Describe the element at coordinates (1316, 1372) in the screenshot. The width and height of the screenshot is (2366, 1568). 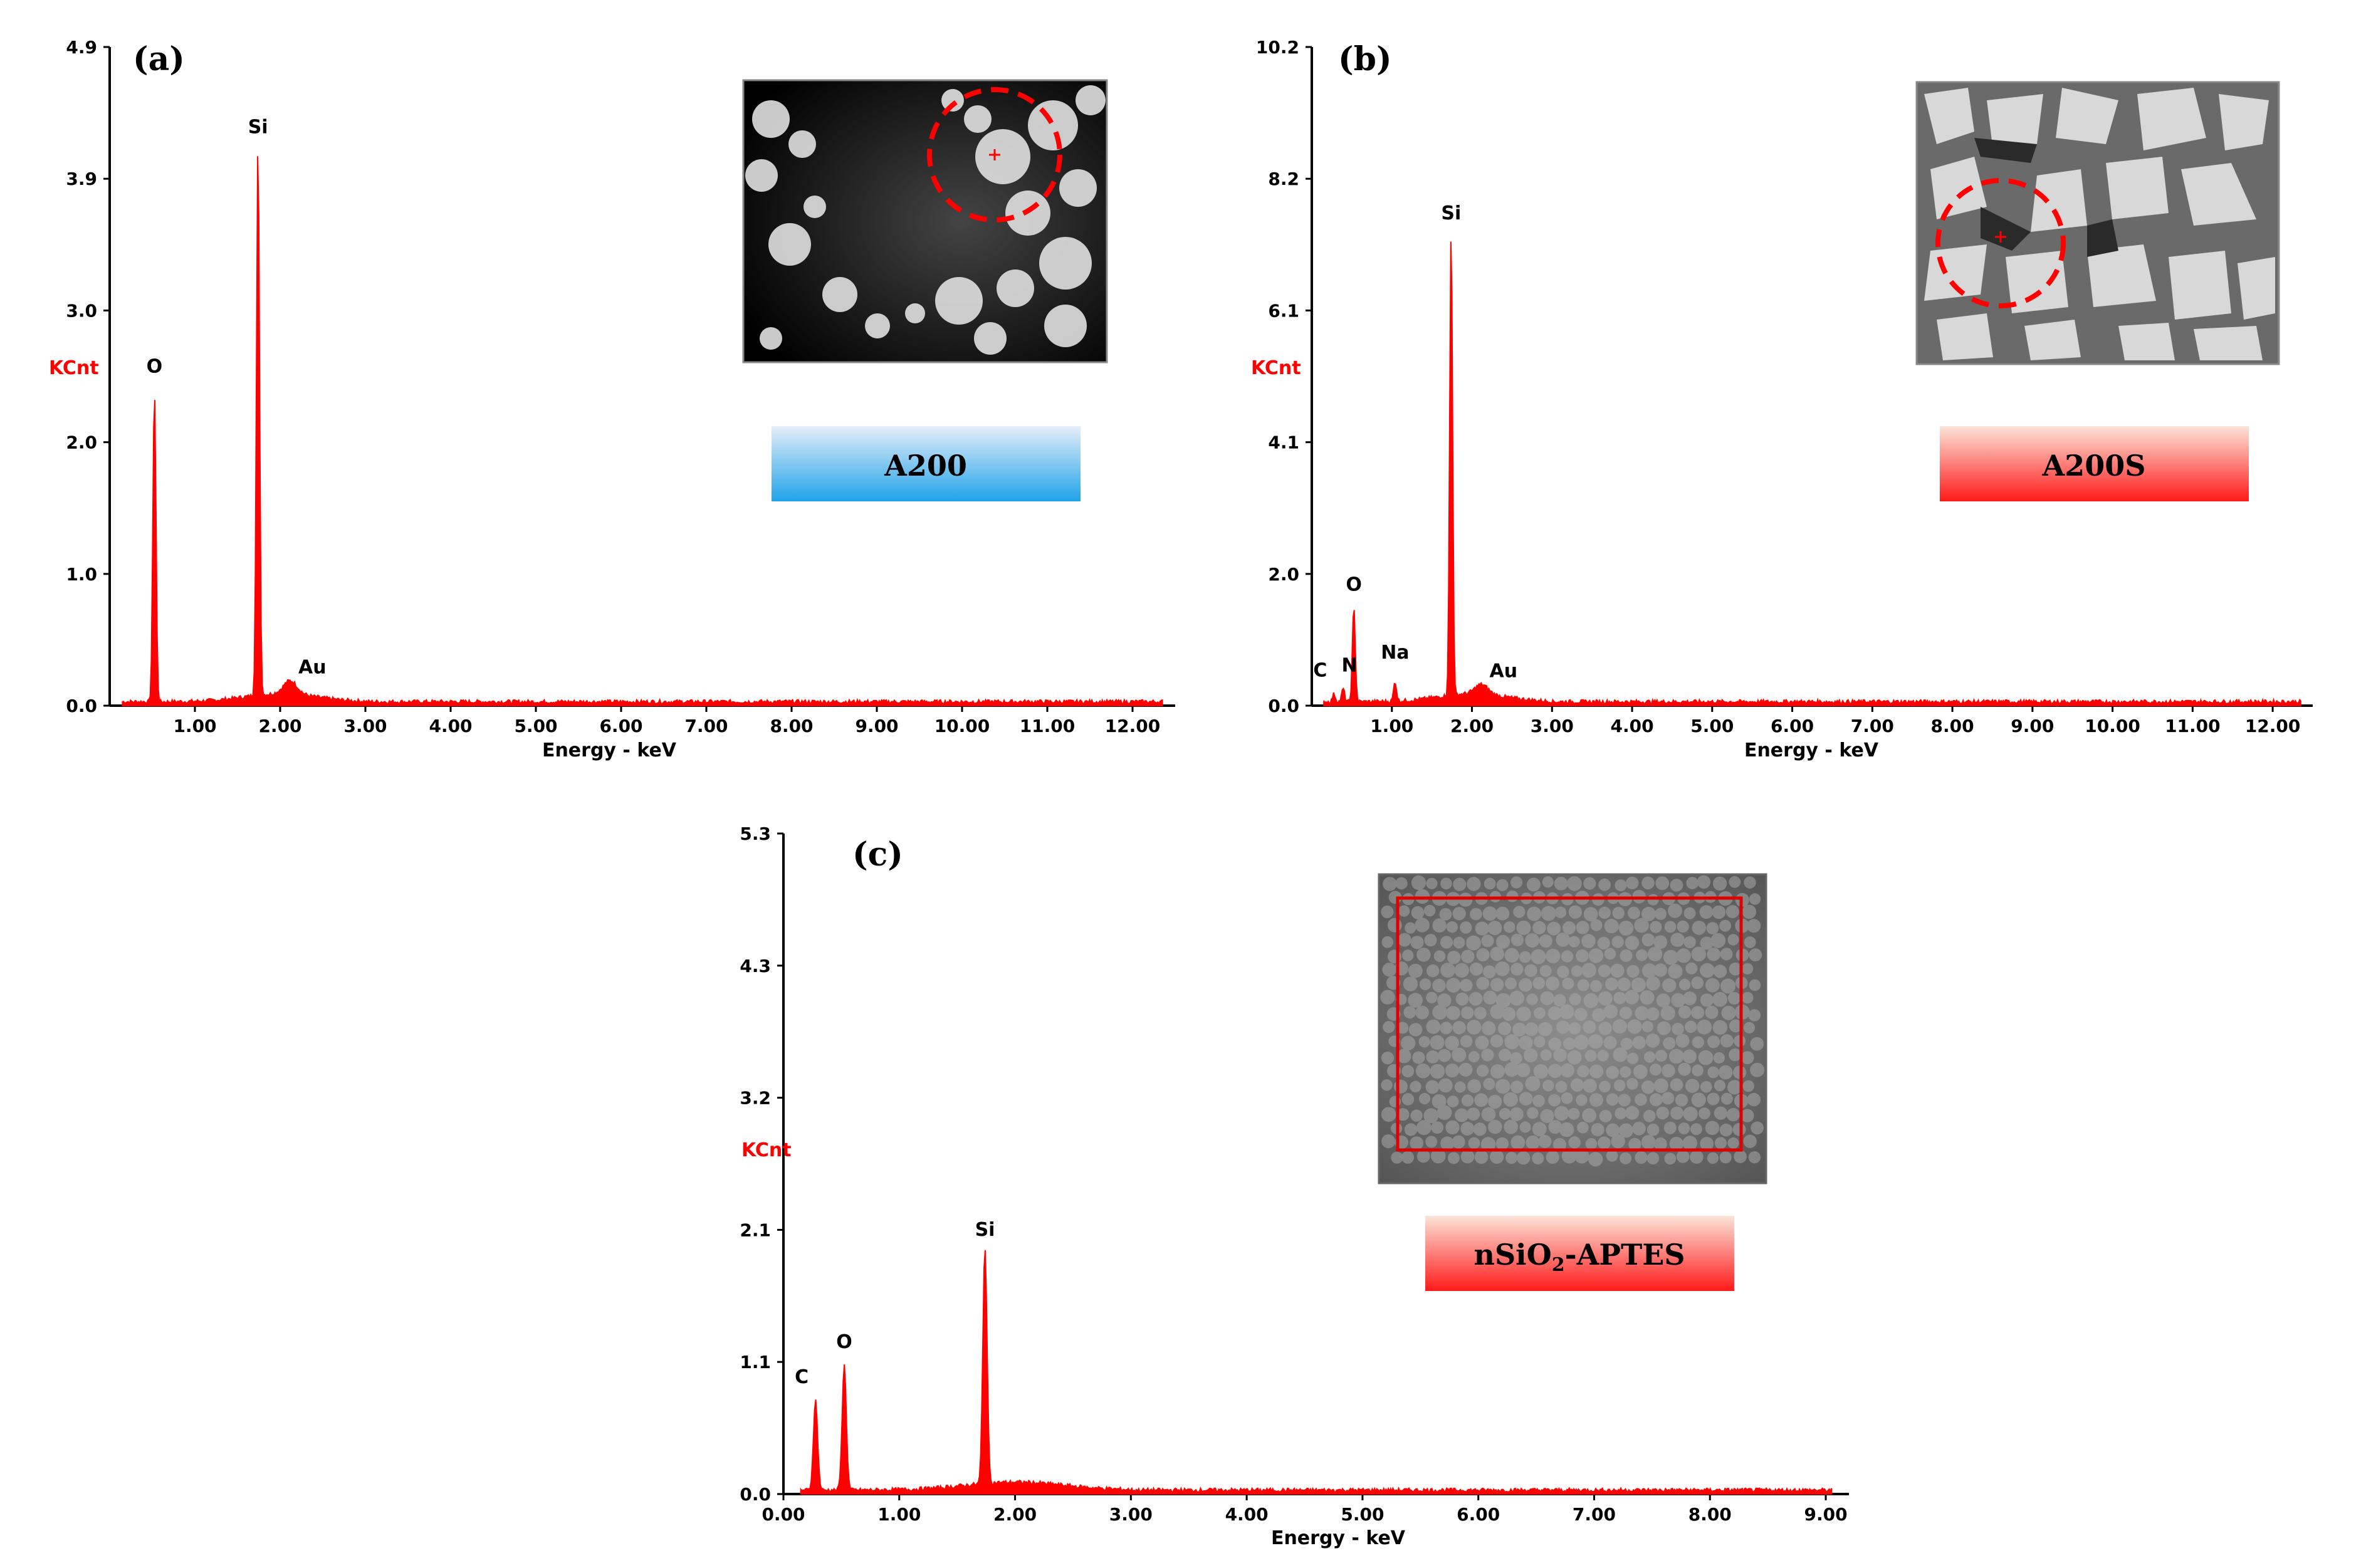
I see `panel-c-spectrum-line` at that location.